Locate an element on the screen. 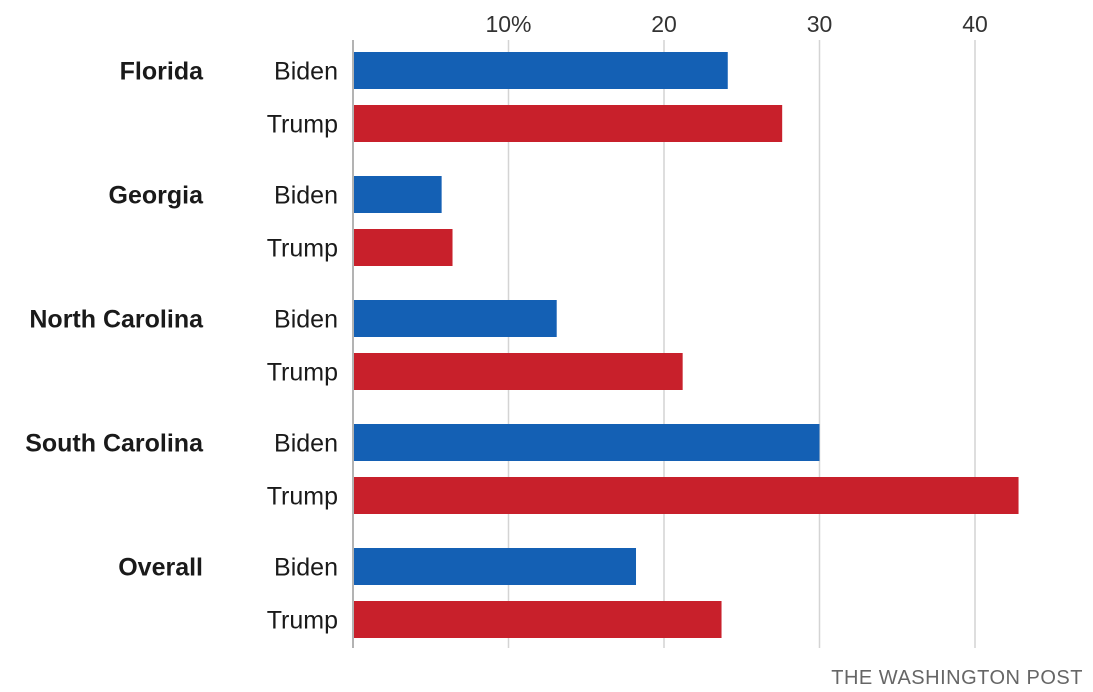  source-credit: THE WASHINGTON POST is located at coordinates (957, 678).